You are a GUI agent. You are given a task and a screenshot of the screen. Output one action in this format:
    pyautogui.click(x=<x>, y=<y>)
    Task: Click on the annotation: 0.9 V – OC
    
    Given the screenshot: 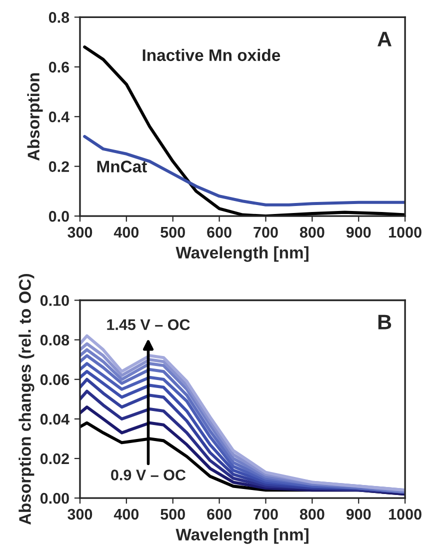 What is the action you would take?
    pyautogui.click(x=148, y=475)
    